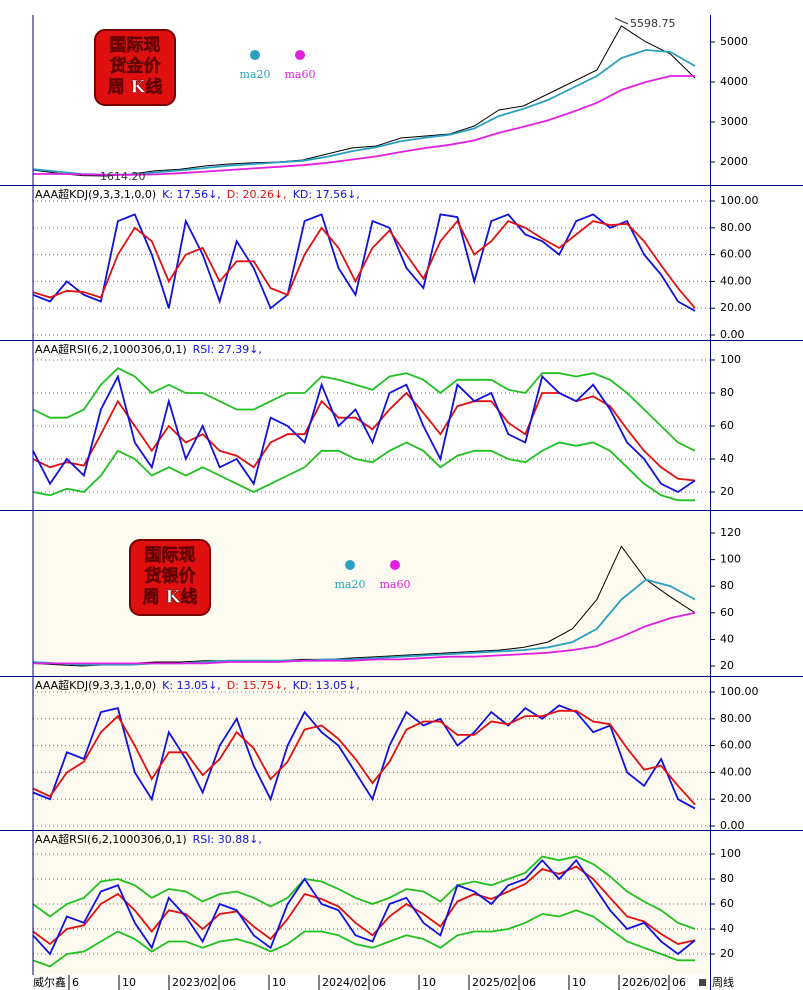 This screenshot has width=803, height=990. What do you see at coordinates (730, 532) in the screenshot?
I see `y-tick-label: 120` at bounding box center [730, 532].